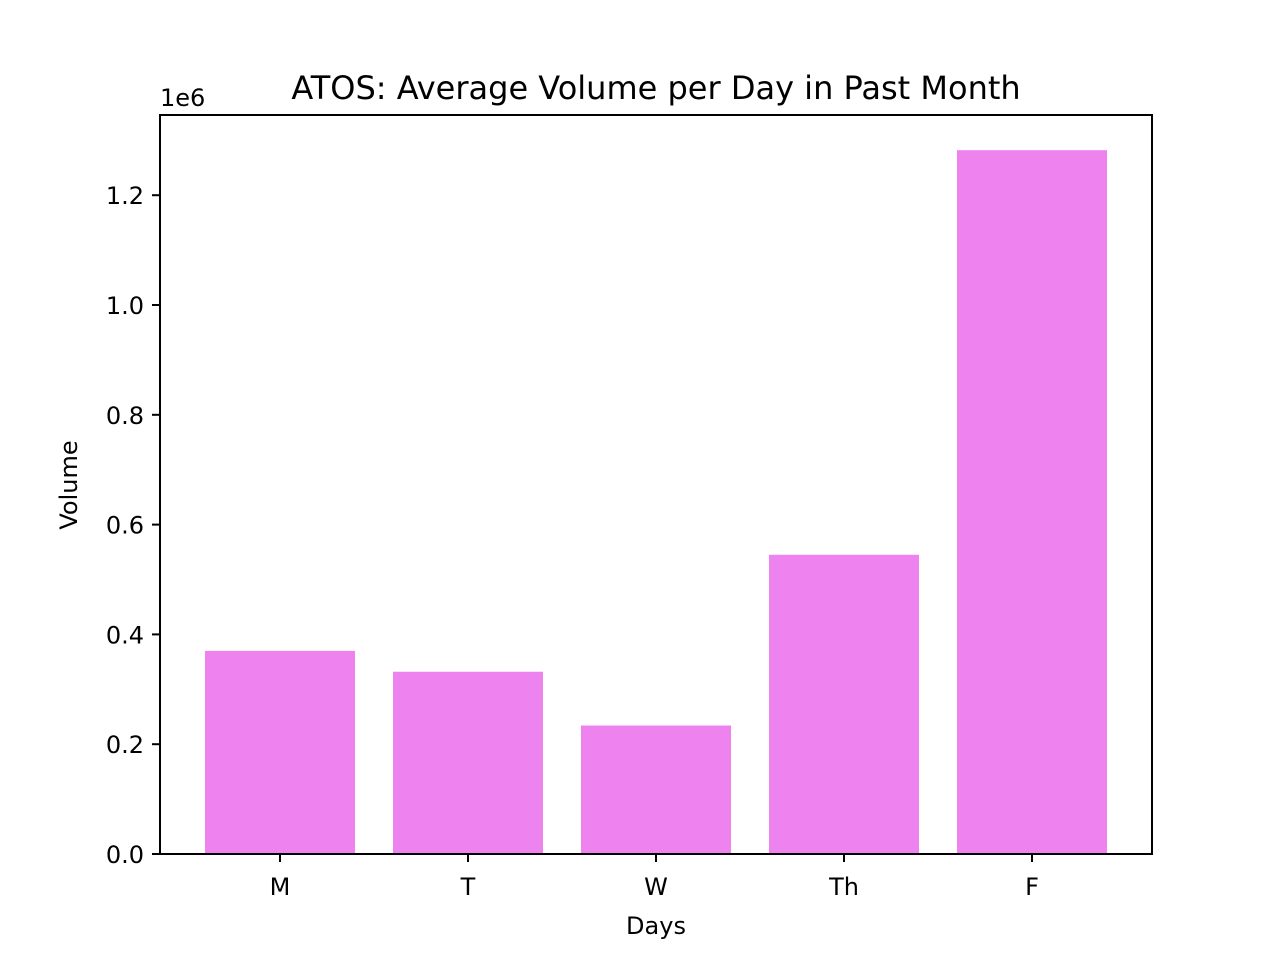 The image size is (1280, 960). Describe the element at coordinates (125, 306) in the screenshot. I see `y-tick-label: 1.0` at that location.